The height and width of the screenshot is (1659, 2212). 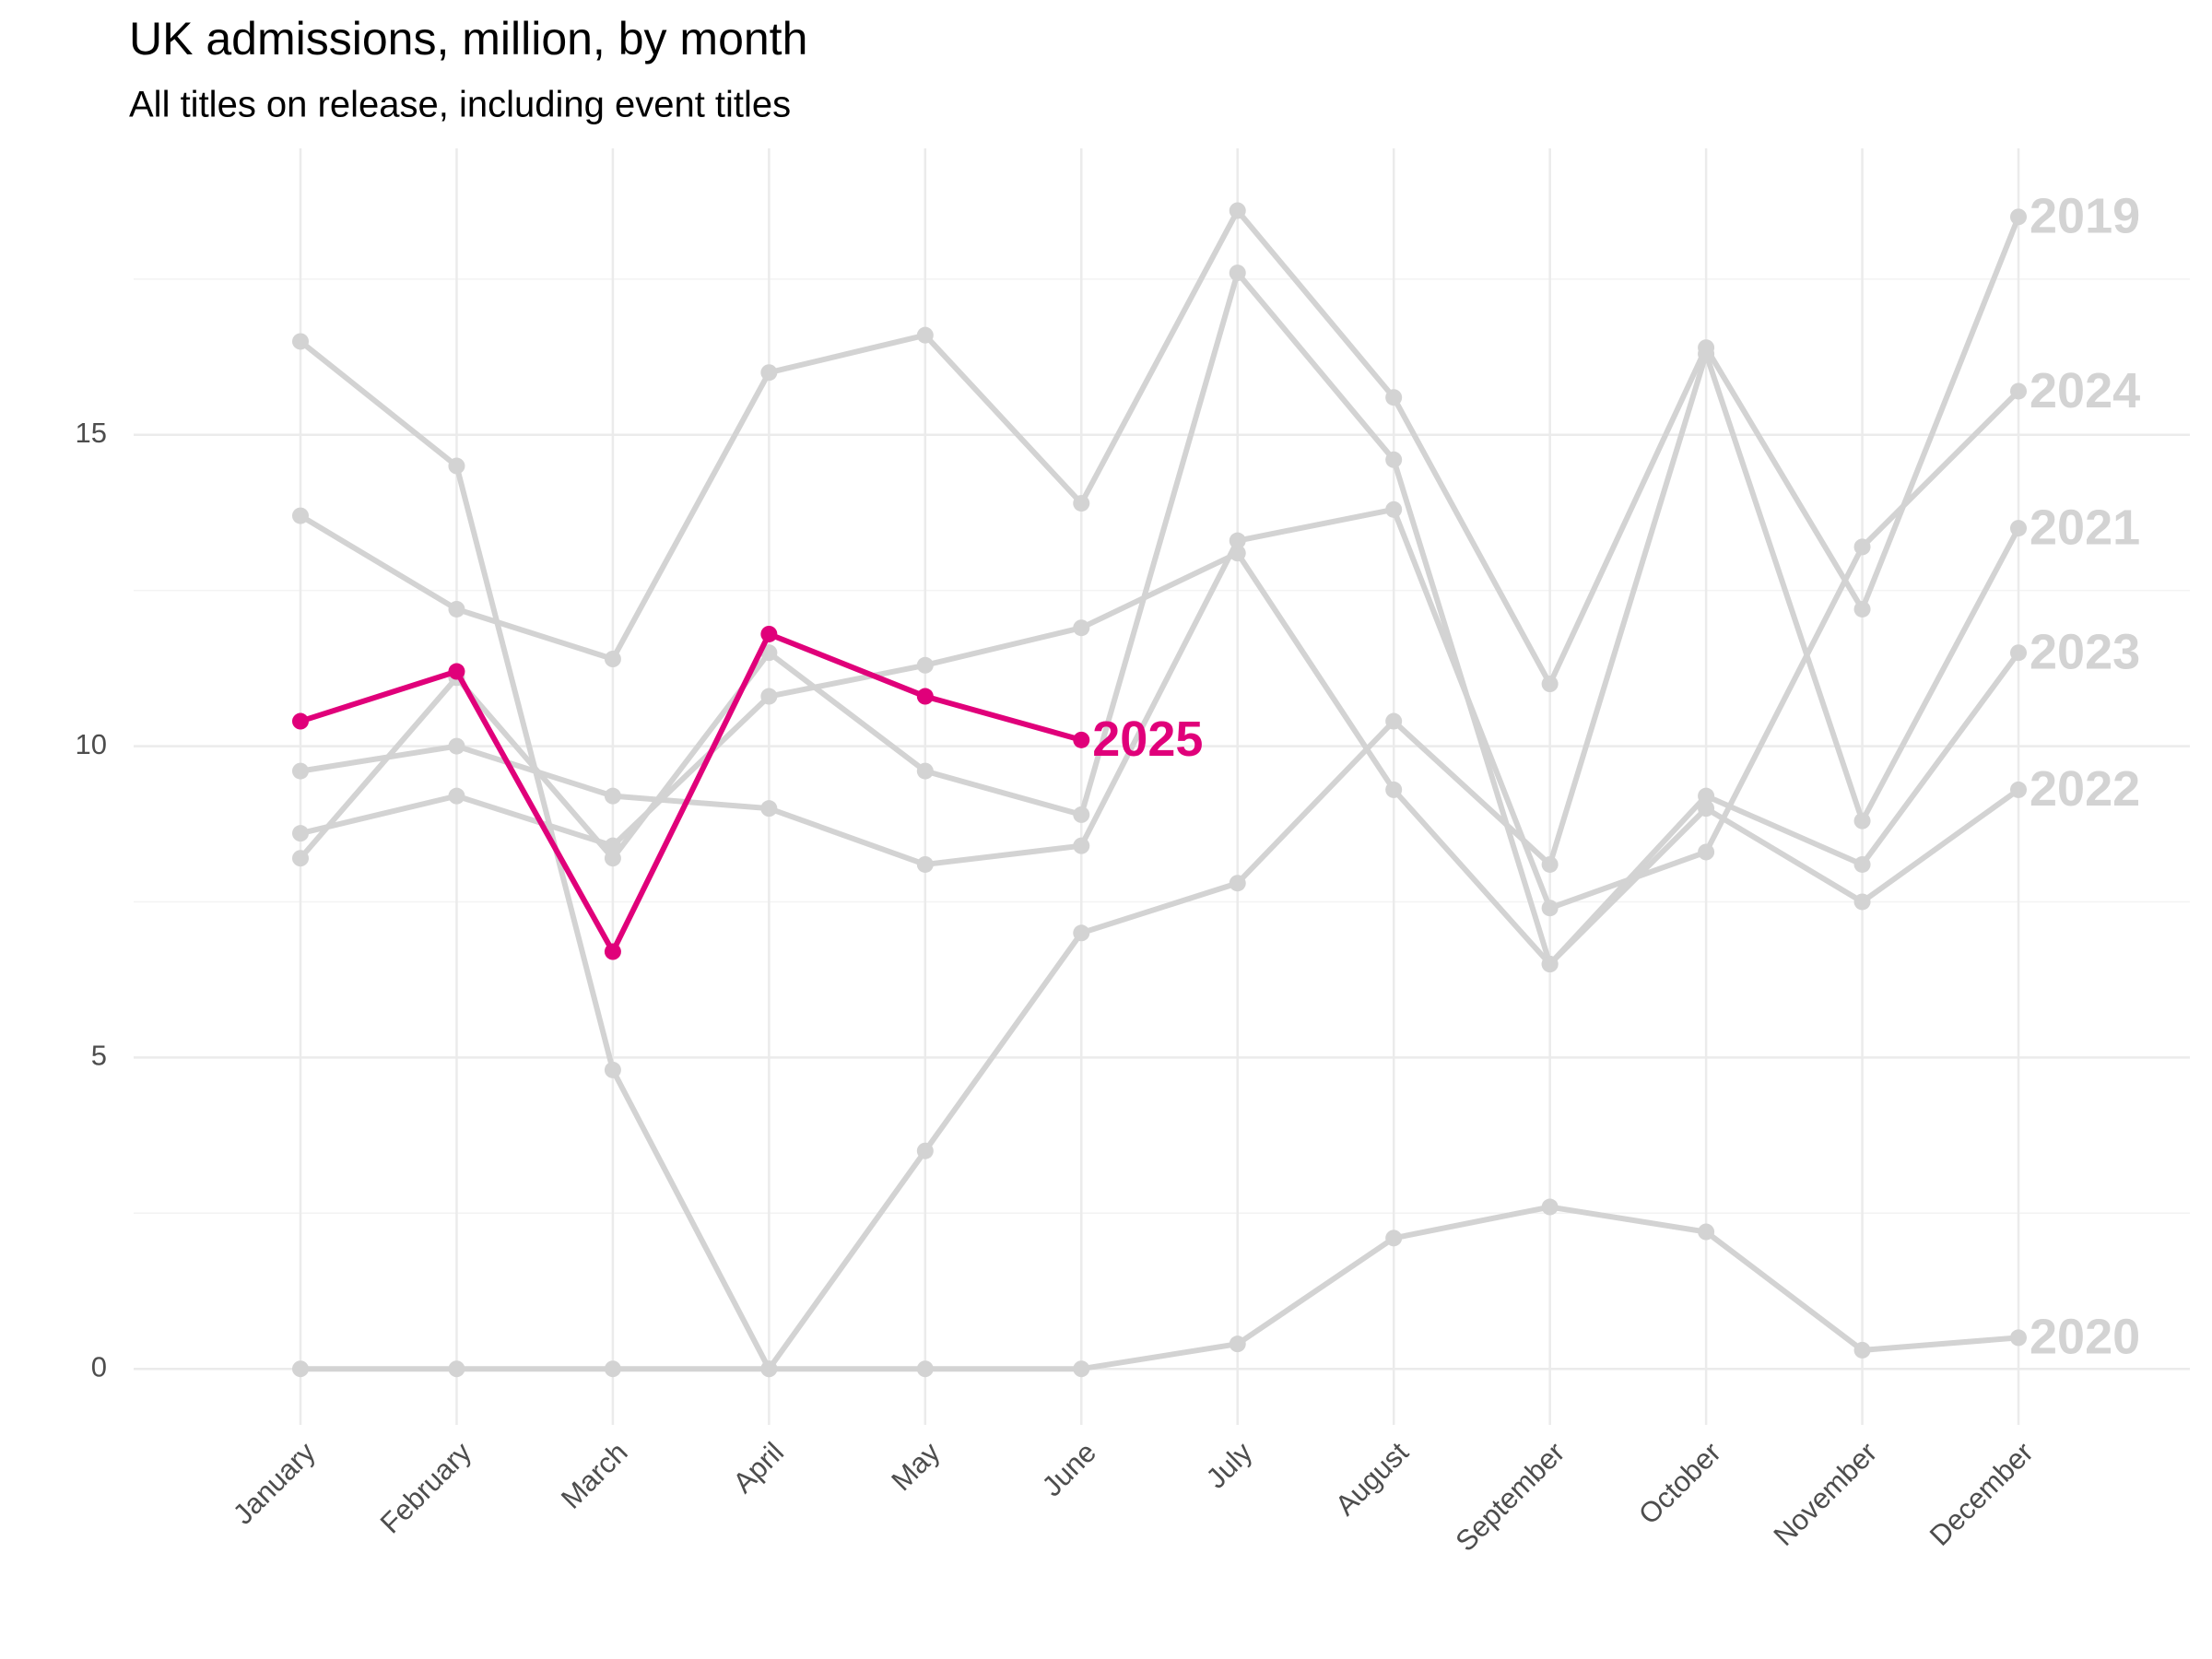 What do you see at coordinates (2085, 390) in the screenshot?
I see `series-label: 2024` at bounding box center [2085, 390].